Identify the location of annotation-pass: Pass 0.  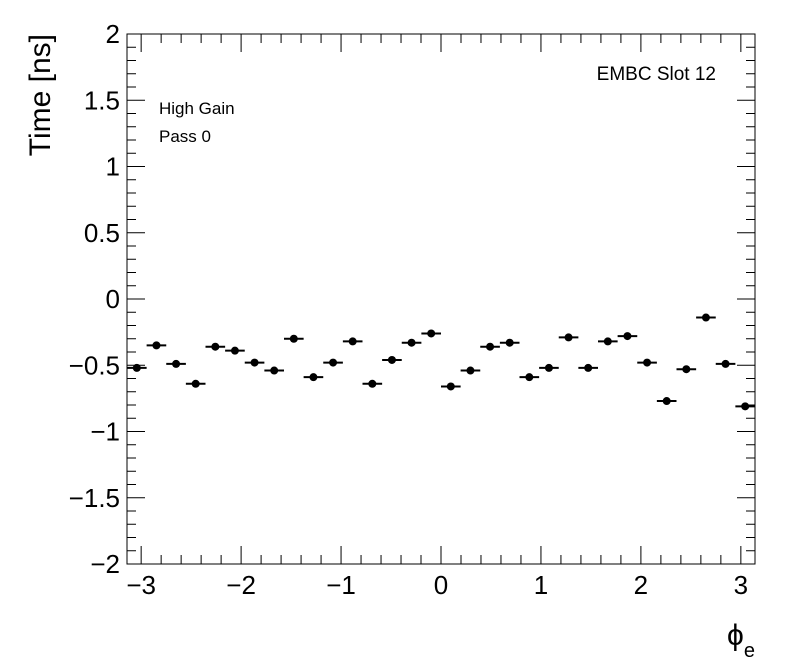
(185, 136).